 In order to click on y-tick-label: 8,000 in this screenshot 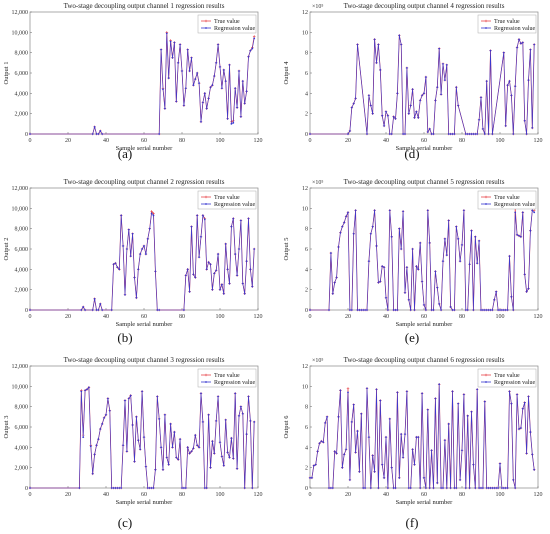, I will do `click(22, 230)`.